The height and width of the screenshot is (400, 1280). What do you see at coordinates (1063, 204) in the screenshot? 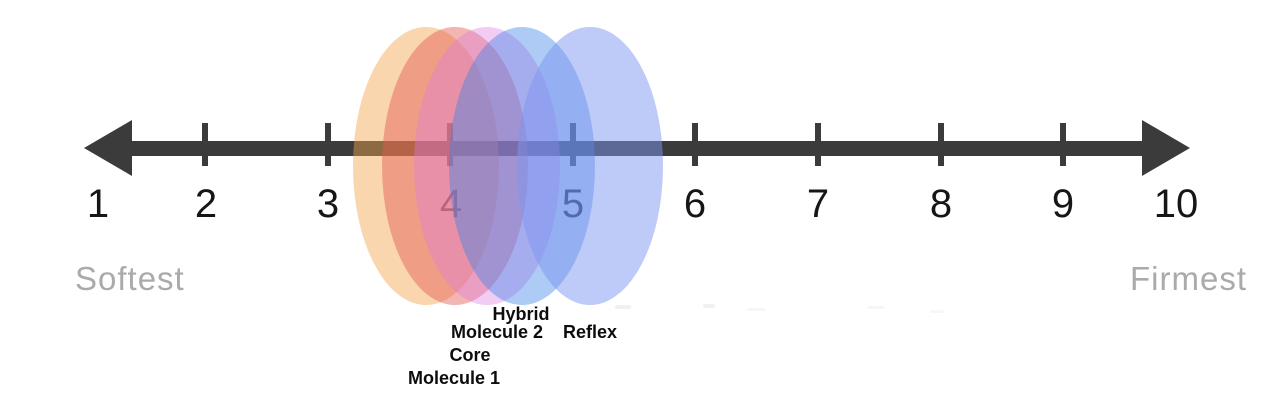
I see `axis-number-9: 9` at bounding box center [1063, 204].